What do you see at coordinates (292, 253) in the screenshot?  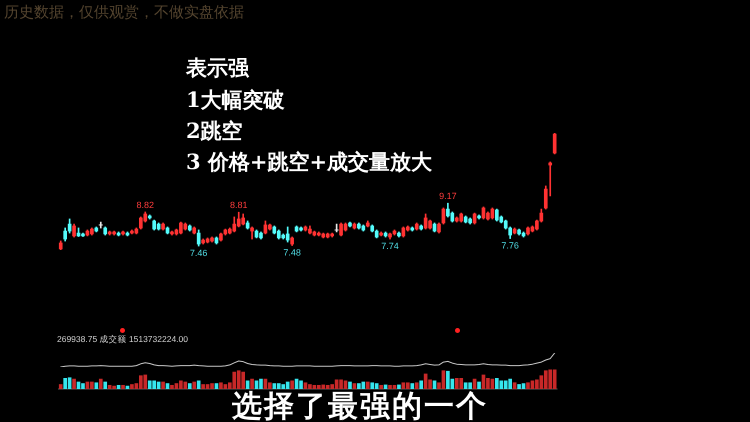 I see `text: 7.48` at bounding box center [292, 253].